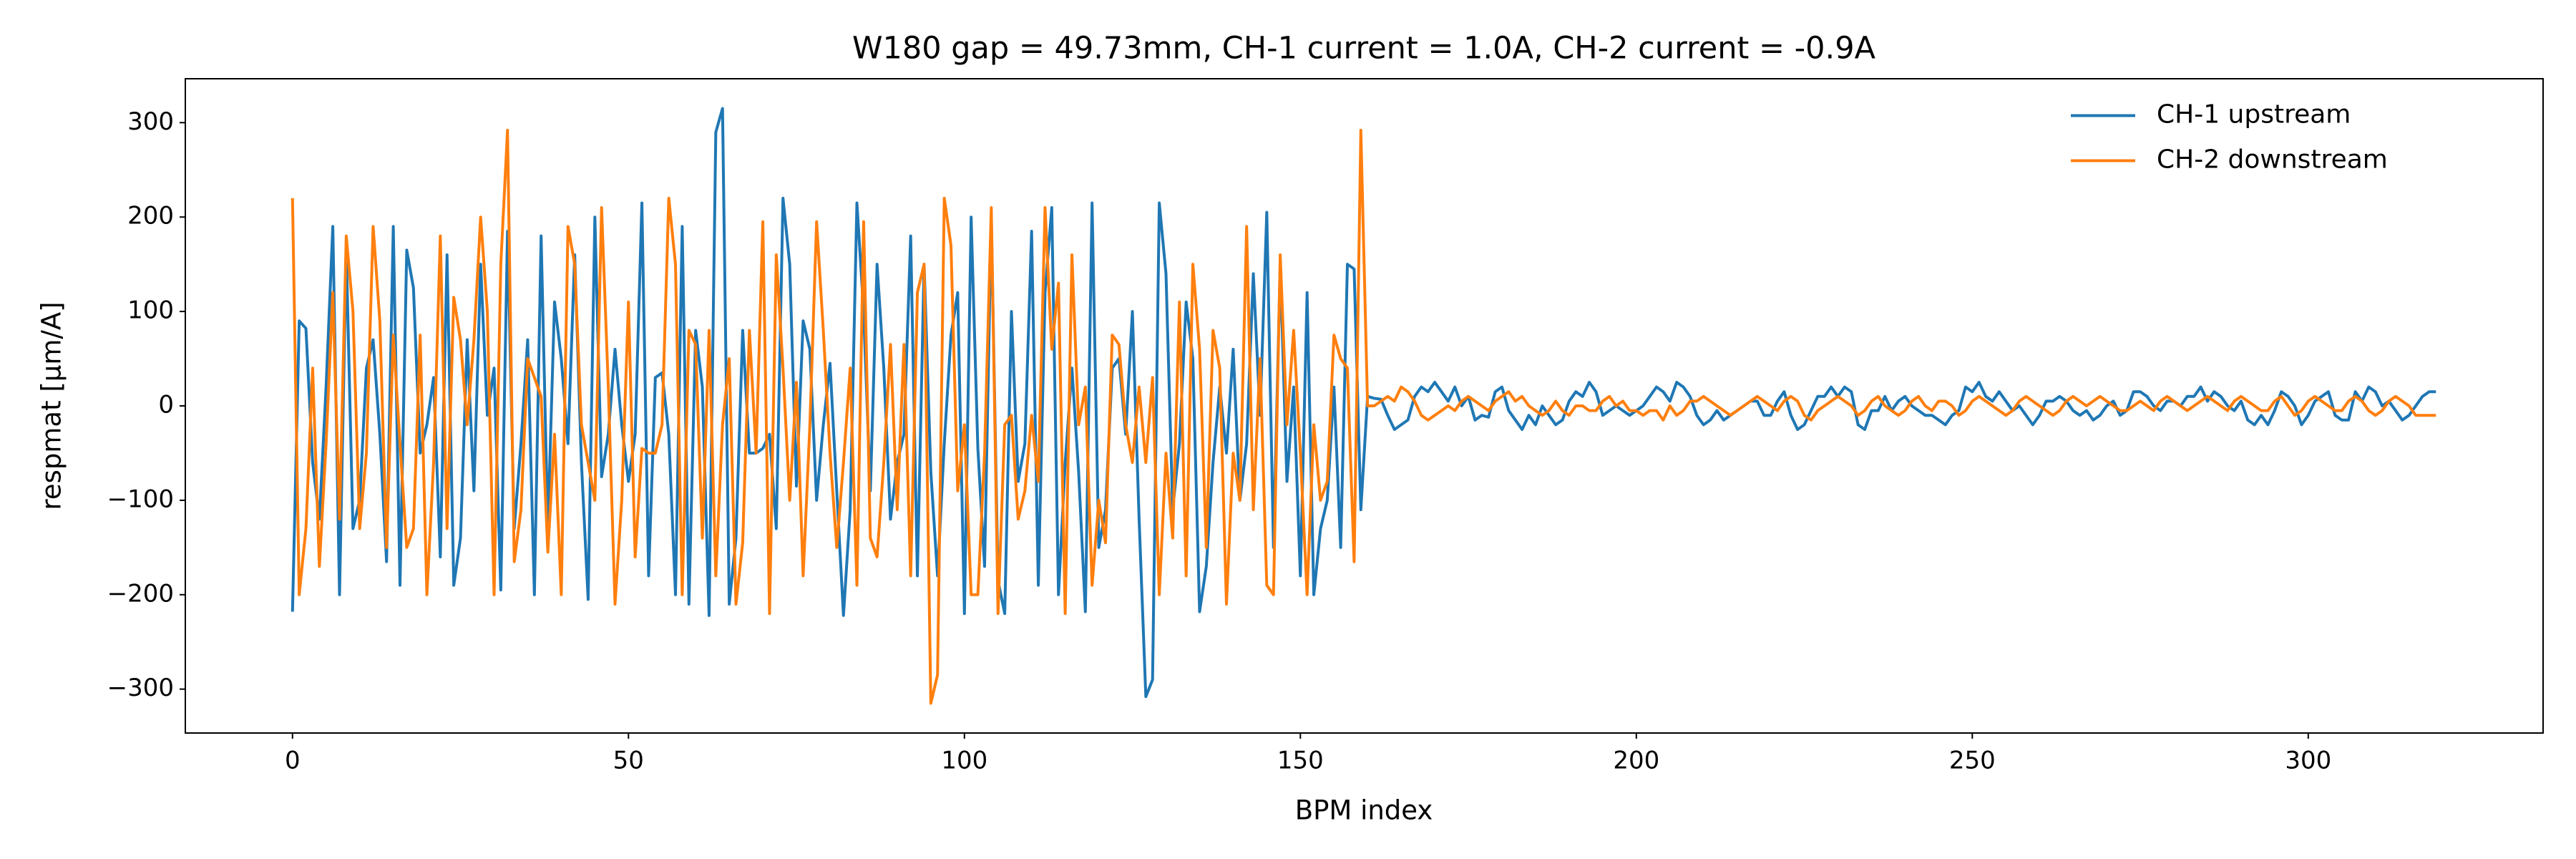 Image resolution: width=2576 pixels, height=859 pixels. I want to click on y-axis-label: respmat [μm/A], so click(51, 405).